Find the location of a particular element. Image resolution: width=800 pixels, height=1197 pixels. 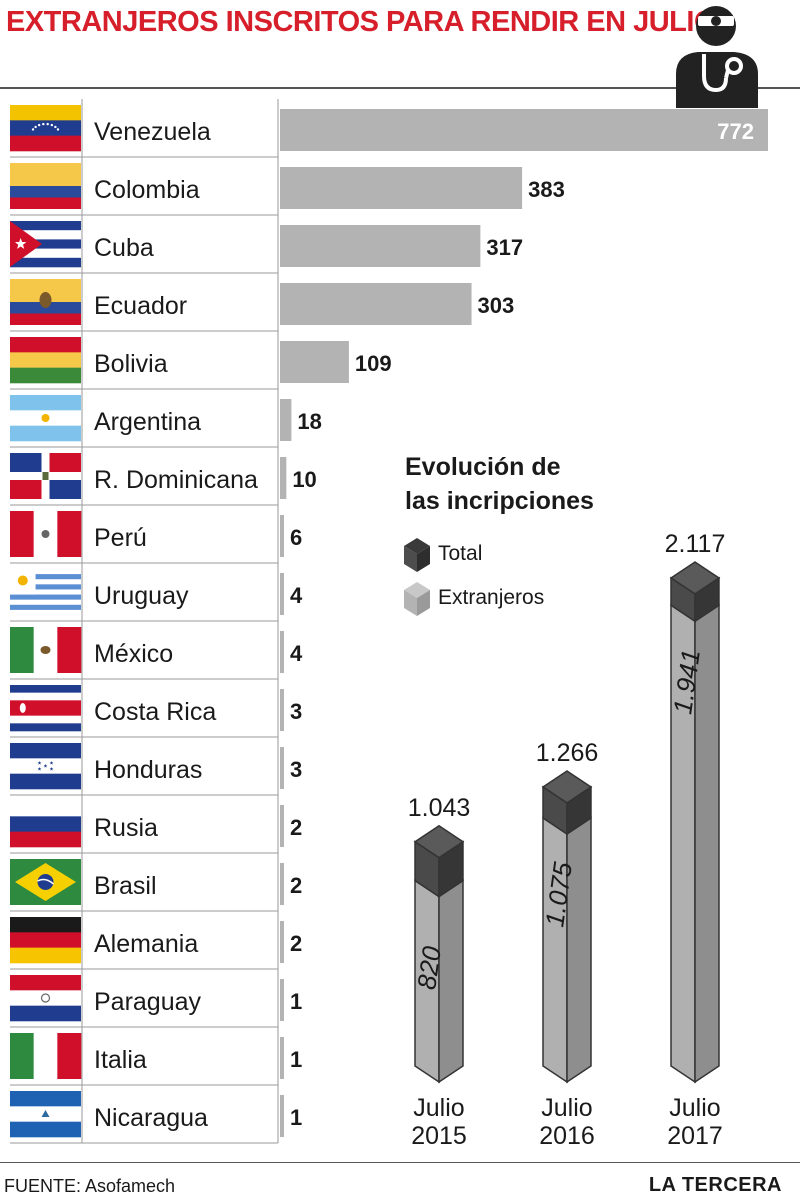

evolution-title-line1: Evolución de is located at coordinates (483, 467).